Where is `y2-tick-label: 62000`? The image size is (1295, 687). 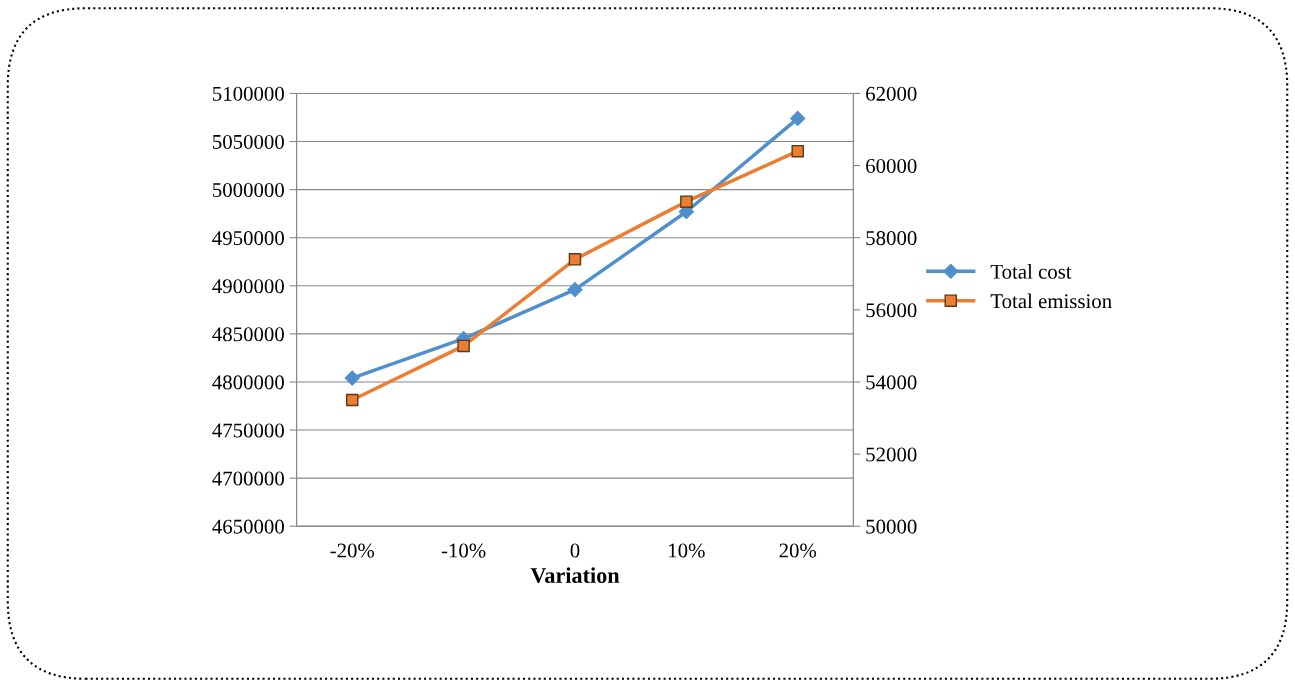
y2-tick-label: 62000 is located at coordinates (891, 93).